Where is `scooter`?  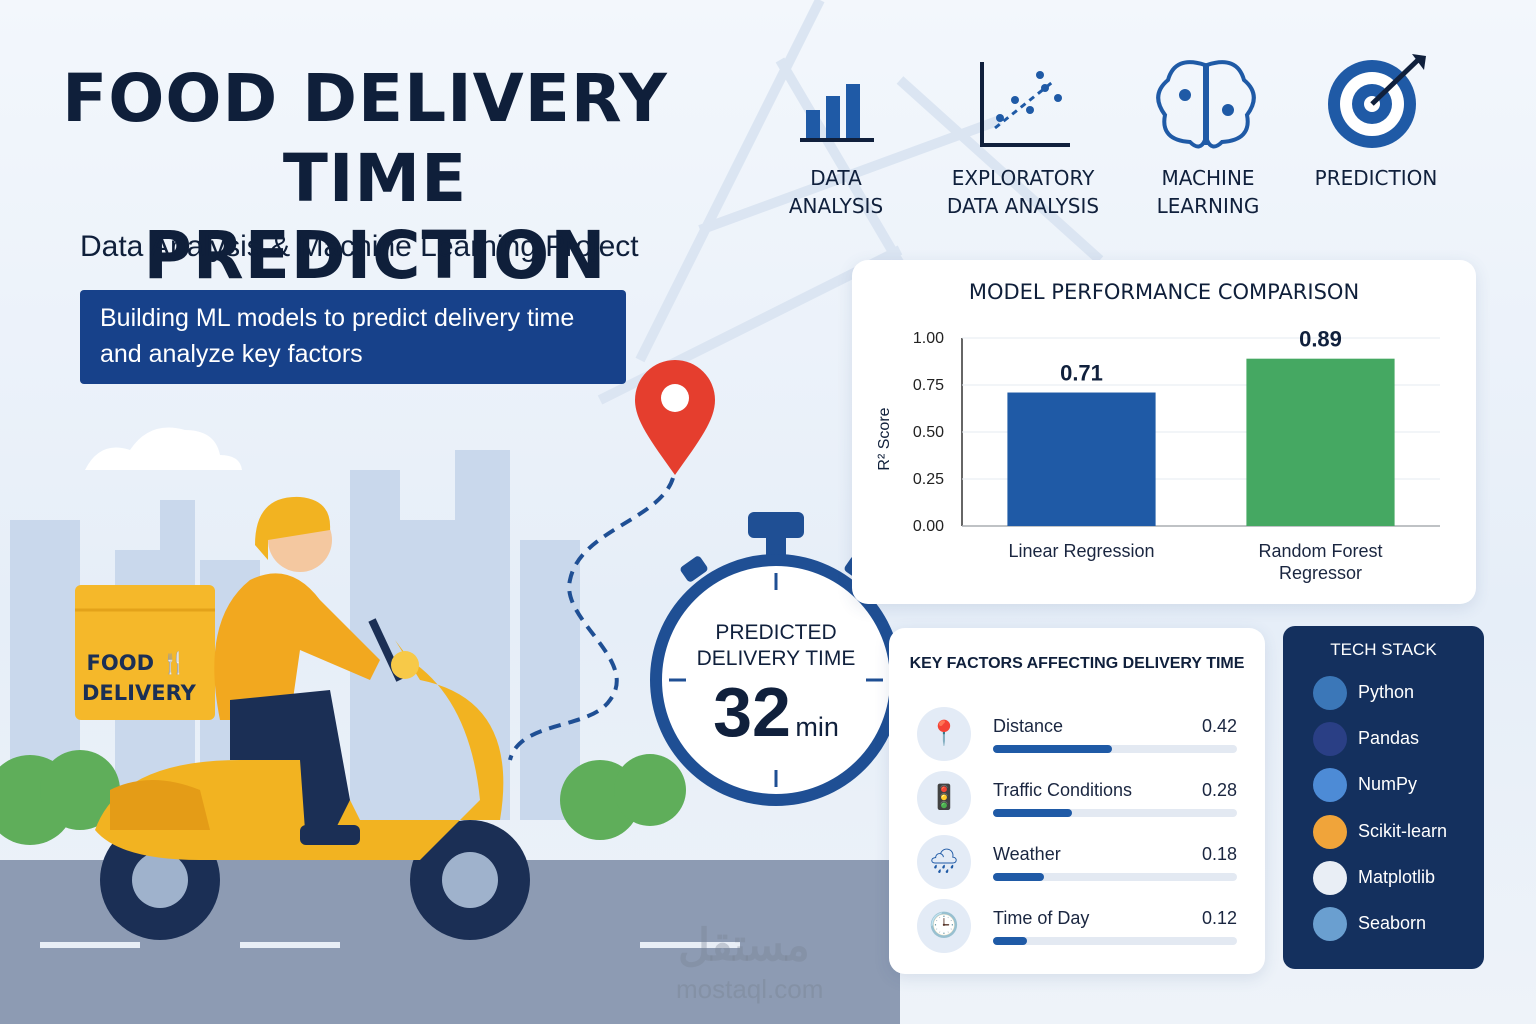
scooter is located at coordinates (312, 779).